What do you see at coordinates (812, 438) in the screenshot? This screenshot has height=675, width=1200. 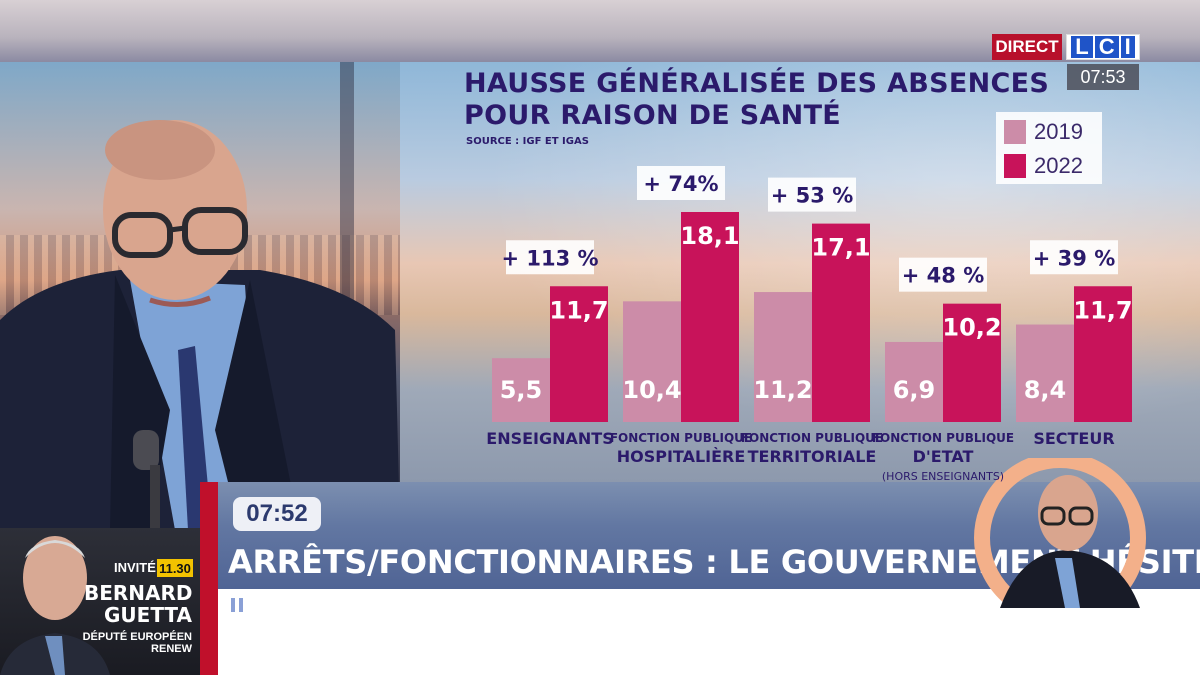 I see `category-label-3-line1: FONCTION PUBLIQUE` at bounding box center [812, 438].